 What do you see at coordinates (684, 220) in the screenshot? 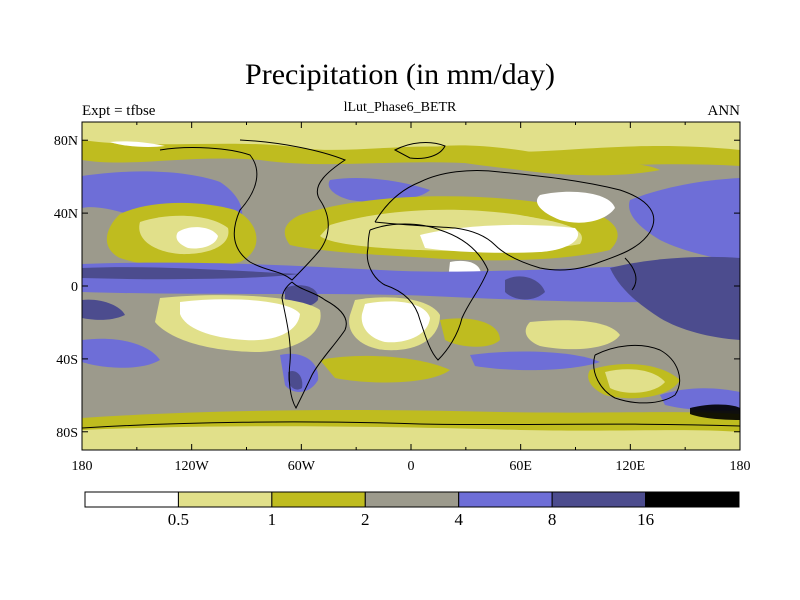
I see `field-nw-pacific` at bounding box center [684, 220].